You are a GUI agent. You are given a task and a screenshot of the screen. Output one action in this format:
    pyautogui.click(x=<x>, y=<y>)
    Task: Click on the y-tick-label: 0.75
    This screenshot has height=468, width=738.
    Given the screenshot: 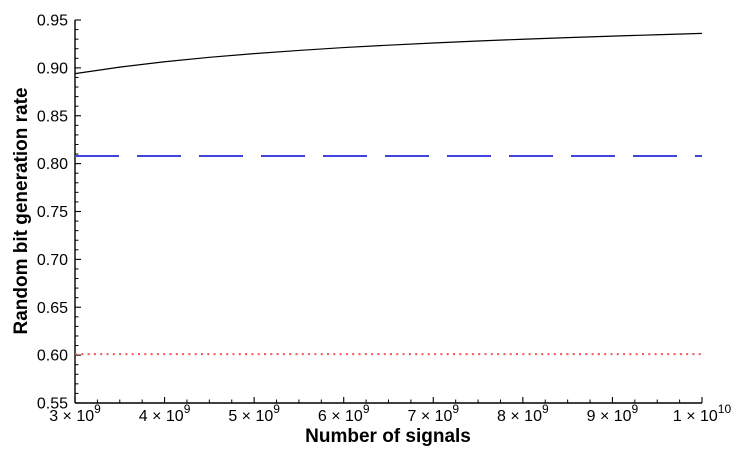 What is the action you would take?
    pyautogui.click(x=52, y=212)
    